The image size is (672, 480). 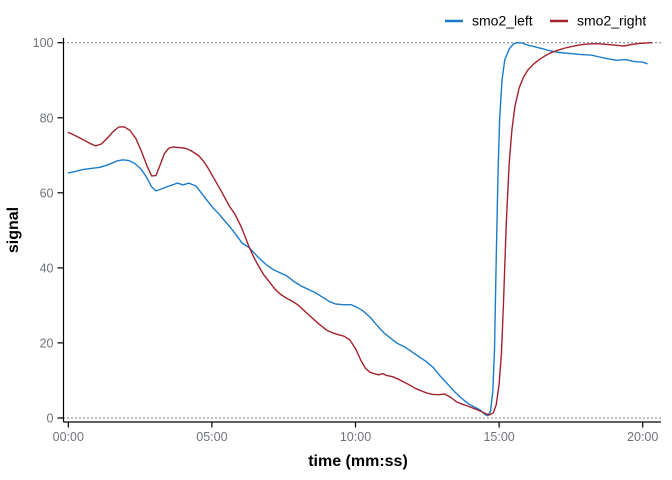 What do you see at coordinates (43, 43) in the screenshot?
I see `y-tick-label: 100` at bounding box center [43, 43].